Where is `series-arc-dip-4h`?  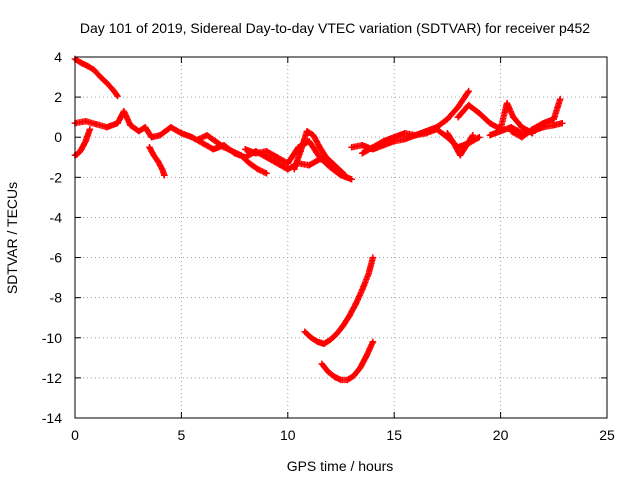
series-arc-dip-4h is located at coordinates (157, 161).